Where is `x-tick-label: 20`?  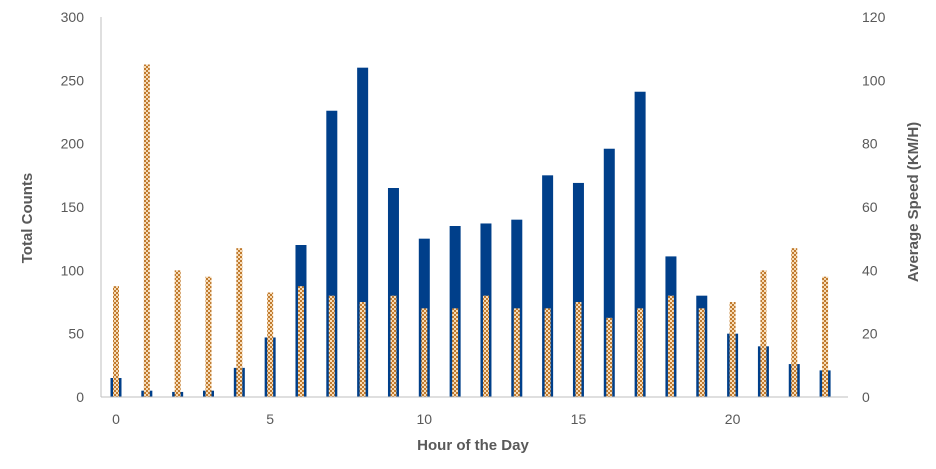 x-tick-label: 20 is located at coordinates (733, 419).